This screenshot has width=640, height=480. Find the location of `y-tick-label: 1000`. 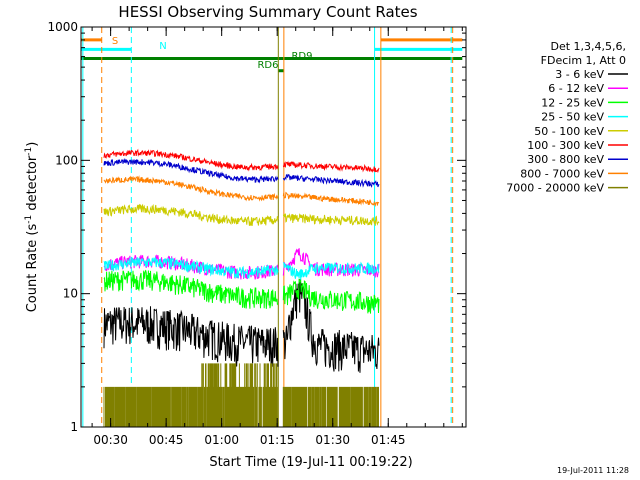

y-tick-label: 1000 is located at coordinates (62, 27).